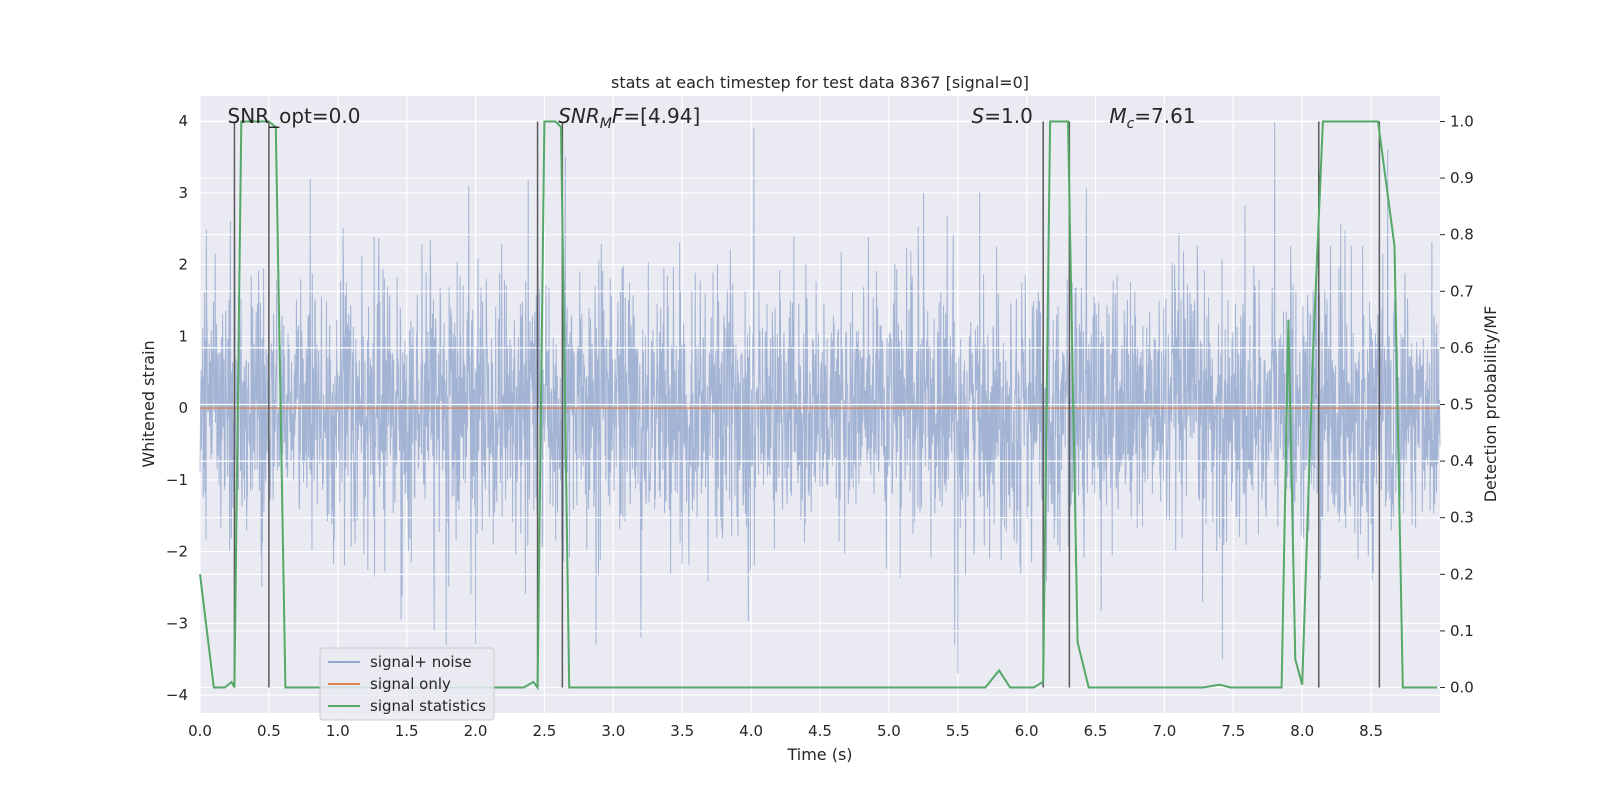 The image size is (1600, 800). Describe the element at coordinates (682, 731) in the screenshot. I see `x-tick-label: 3.5` at that location.